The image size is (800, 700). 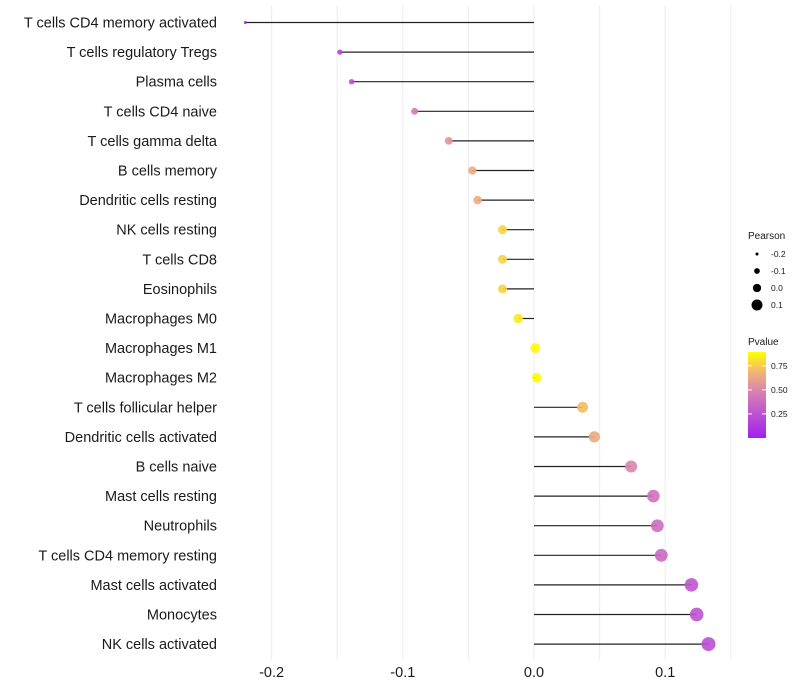 What do you see at coordinates (777, 288) in the screenshot?
I see `legend-size-label: 0.0` at bounding box center [777, 288].